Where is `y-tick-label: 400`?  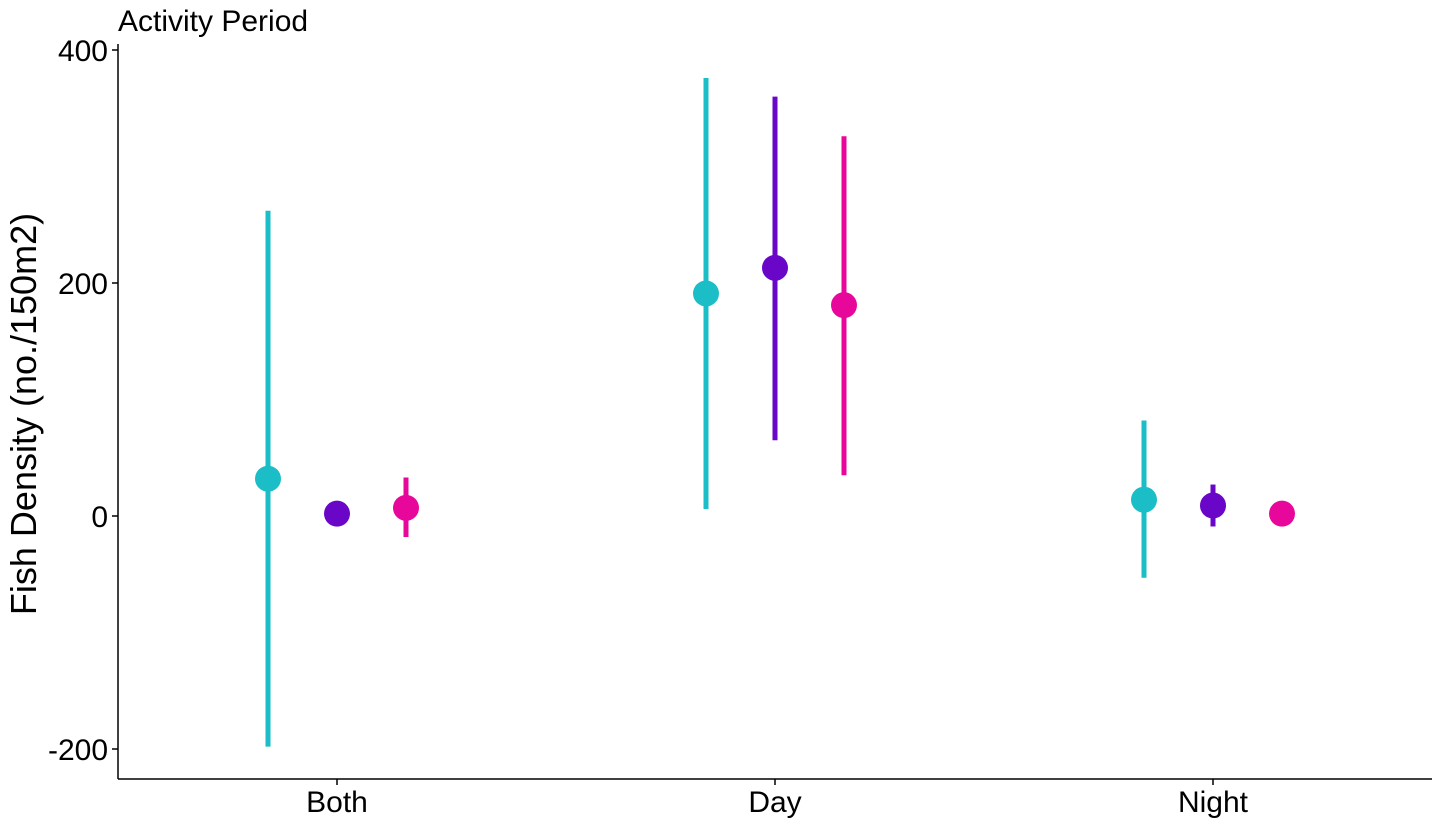
y-tick-label: 400 is located at coordinates (83, 51).